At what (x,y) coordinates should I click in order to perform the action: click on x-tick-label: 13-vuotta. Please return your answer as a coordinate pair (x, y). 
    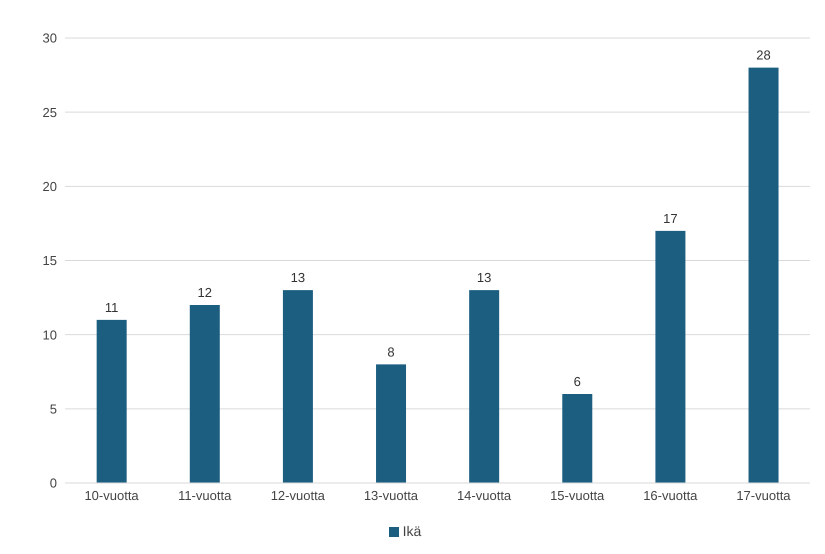
    Looking at the image, I should click on (391, 496).